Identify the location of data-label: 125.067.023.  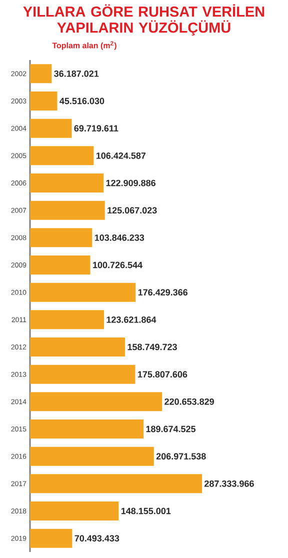
(132, 210).